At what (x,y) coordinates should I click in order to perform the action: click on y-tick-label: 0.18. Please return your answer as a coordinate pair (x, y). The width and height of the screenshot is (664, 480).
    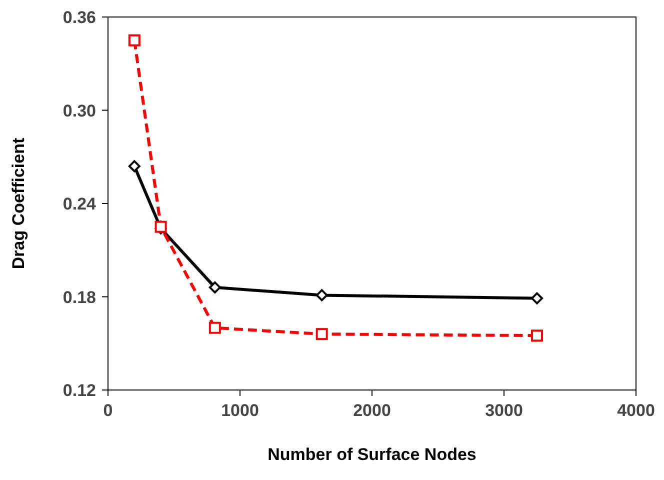
    Looking at the image, I should click on (79, 297).